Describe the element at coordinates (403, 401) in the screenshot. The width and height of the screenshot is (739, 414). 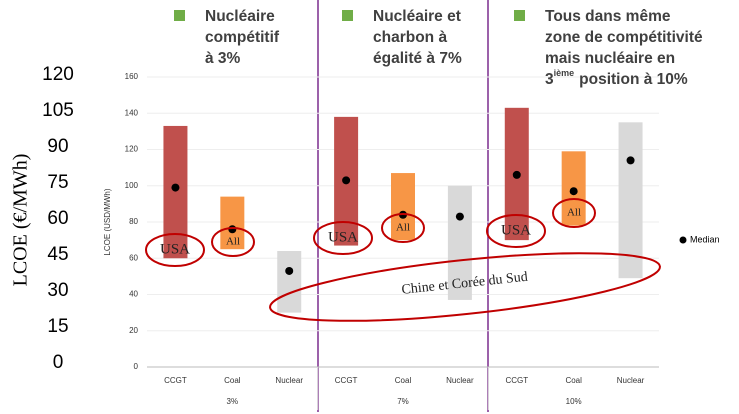
I see `group-label: 7%` at that location.